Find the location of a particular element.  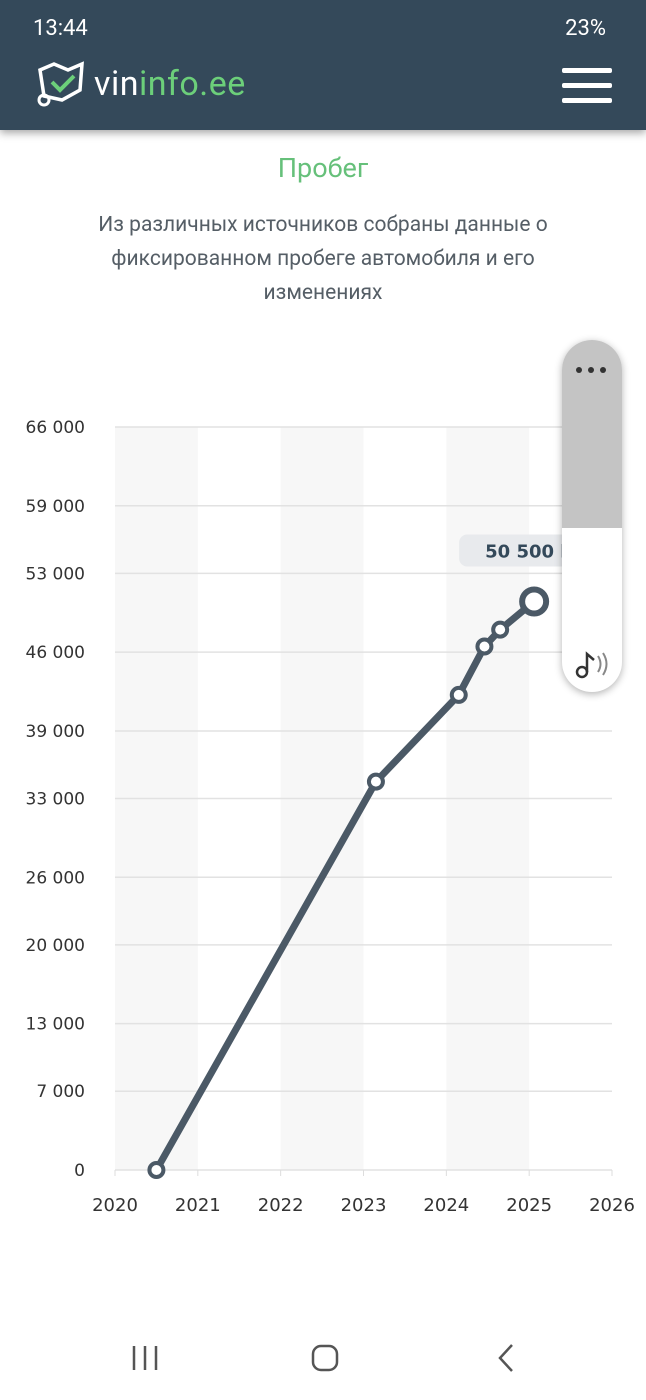

tooltip-box is located at coordinates (519, 550).